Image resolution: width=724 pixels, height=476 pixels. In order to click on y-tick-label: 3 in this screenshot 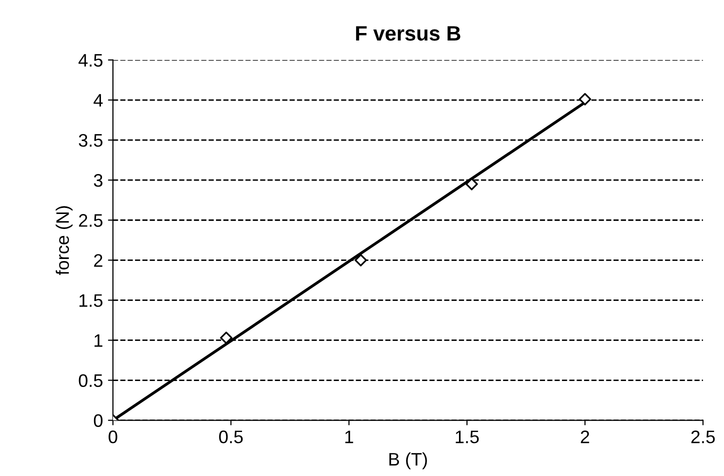, I will do `click(98, 180)`.